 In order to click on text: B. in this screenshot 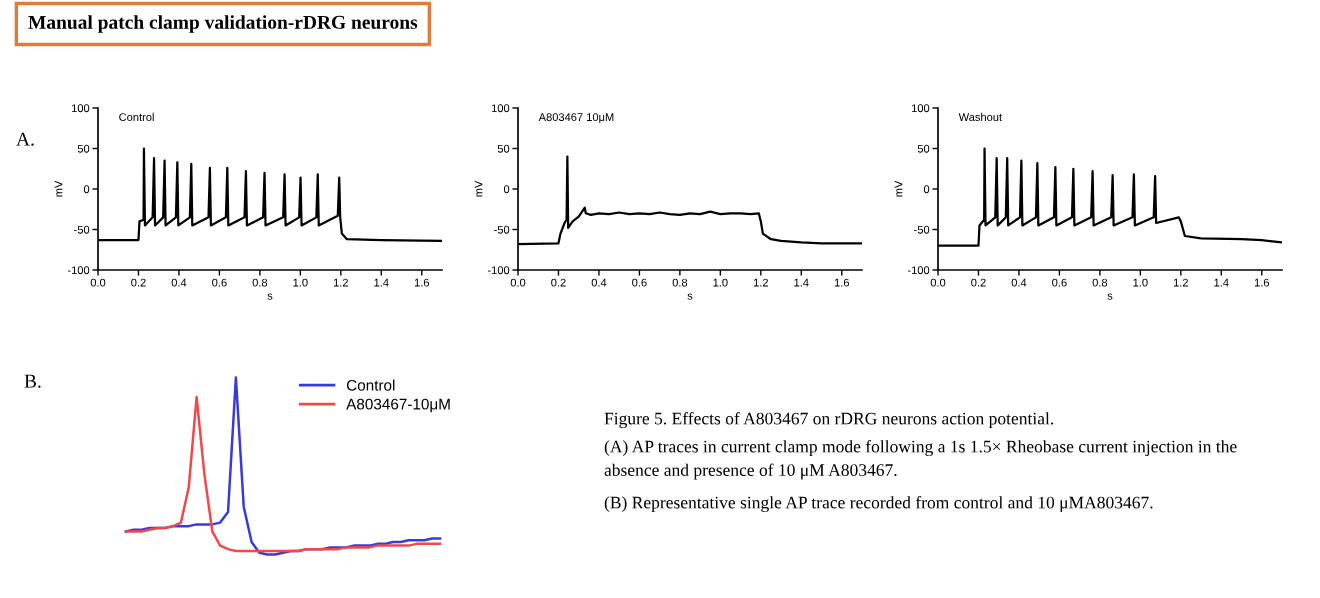, I will do `click(32, 381)`.